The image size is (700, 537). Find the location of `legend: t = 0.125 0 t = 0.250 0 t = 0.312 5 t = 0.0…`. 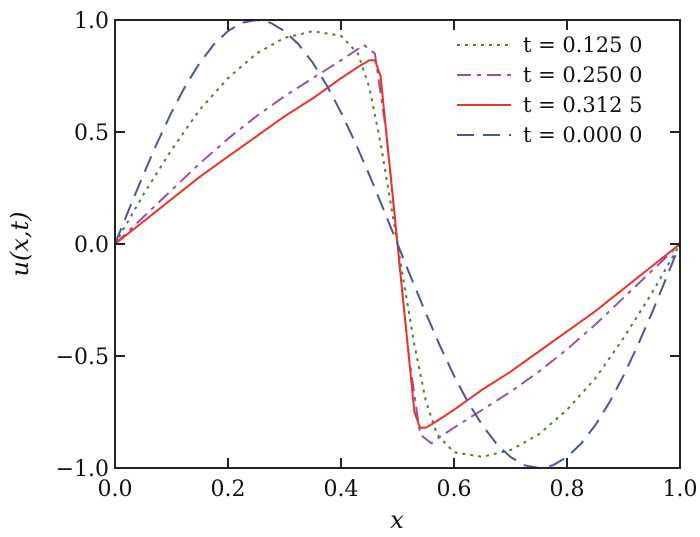

legend: t = 0.125 0 t = 0.250 0 t = 0.312 5 t = 0.0… is located at coordinates (550, 90).